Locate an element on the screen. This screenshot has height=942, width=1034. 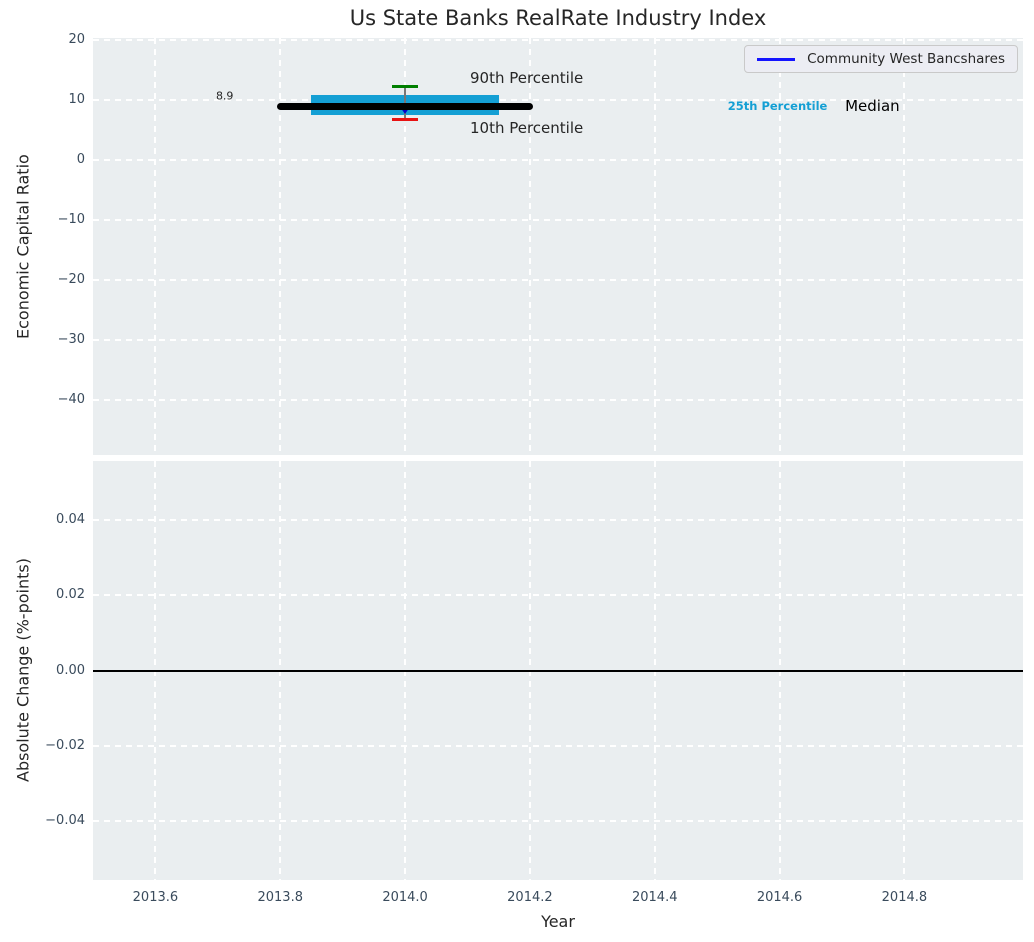
legend-label: Community West Bancshares is located at coordinates (906, 59).